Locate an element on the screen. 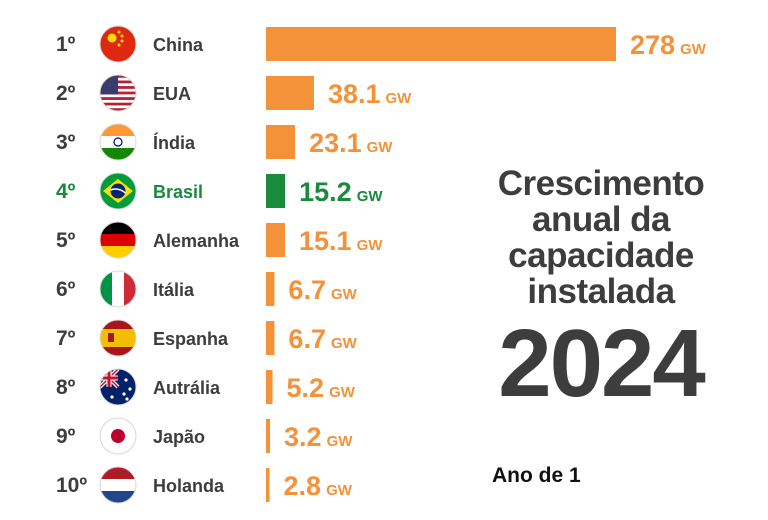 This screenshot has height=520, width=768. value-label: 3.2 GW is located at coordinates (318, 437).